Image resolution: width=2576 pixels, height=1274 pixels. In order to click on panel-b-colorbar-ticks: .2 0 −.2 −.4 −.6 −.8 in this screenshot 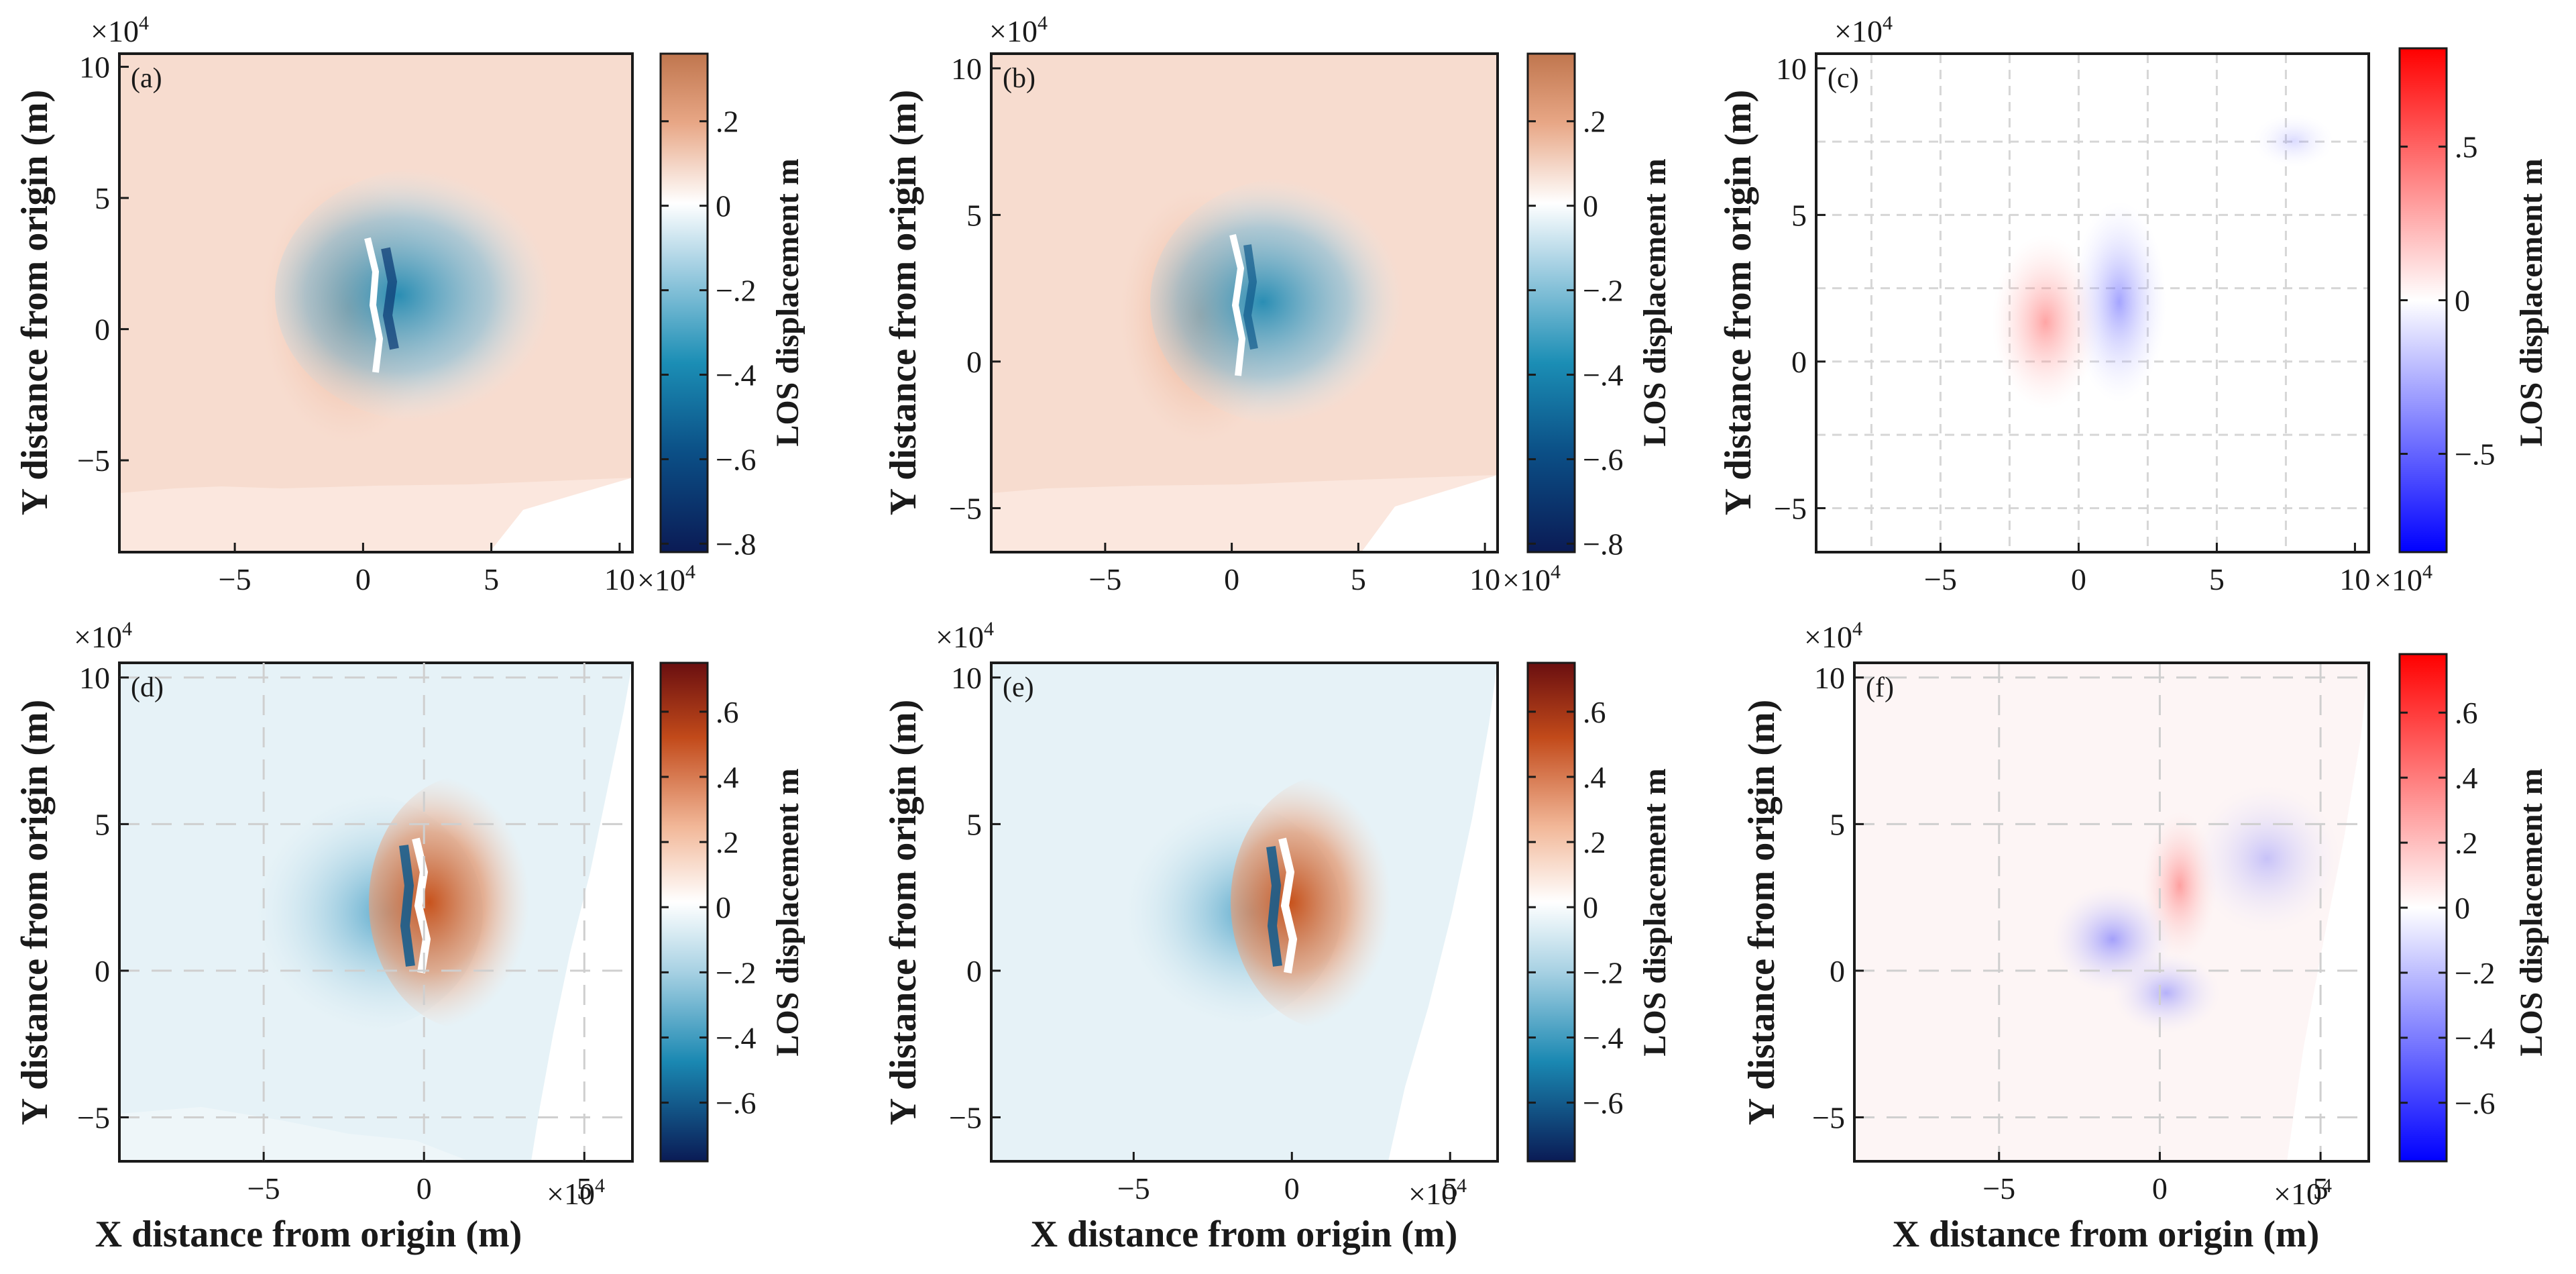, I will do `click(1575, 333)`.